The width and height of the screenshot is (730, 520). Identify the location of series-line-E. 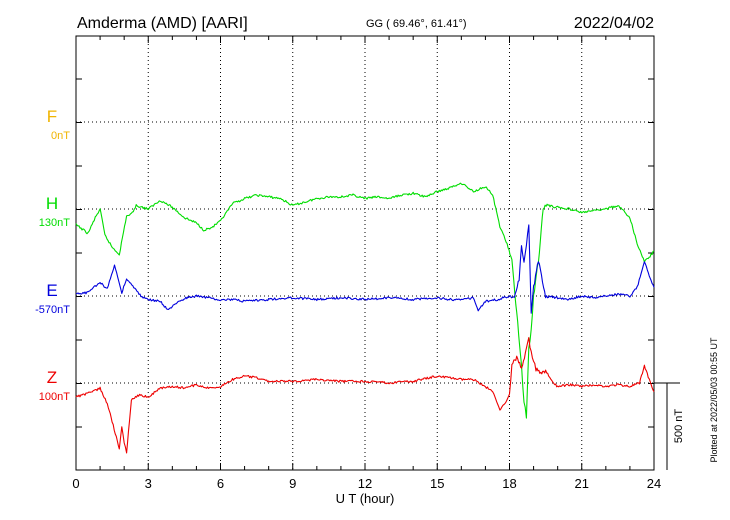
(365, 269).